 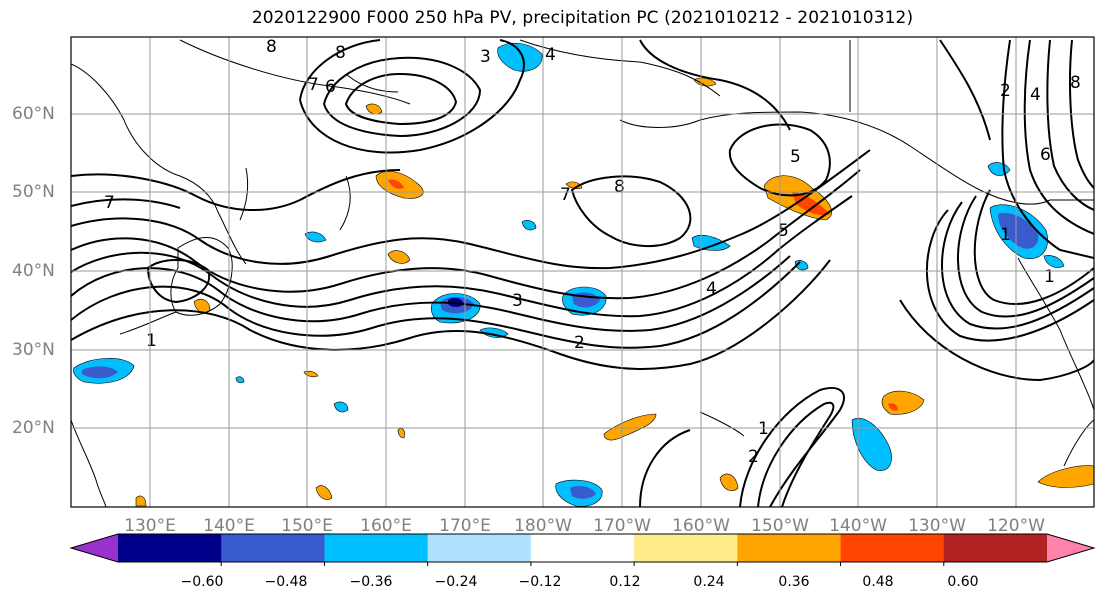 I want to click on lon-label-140e: 140°E, so click(x=229, y=526).